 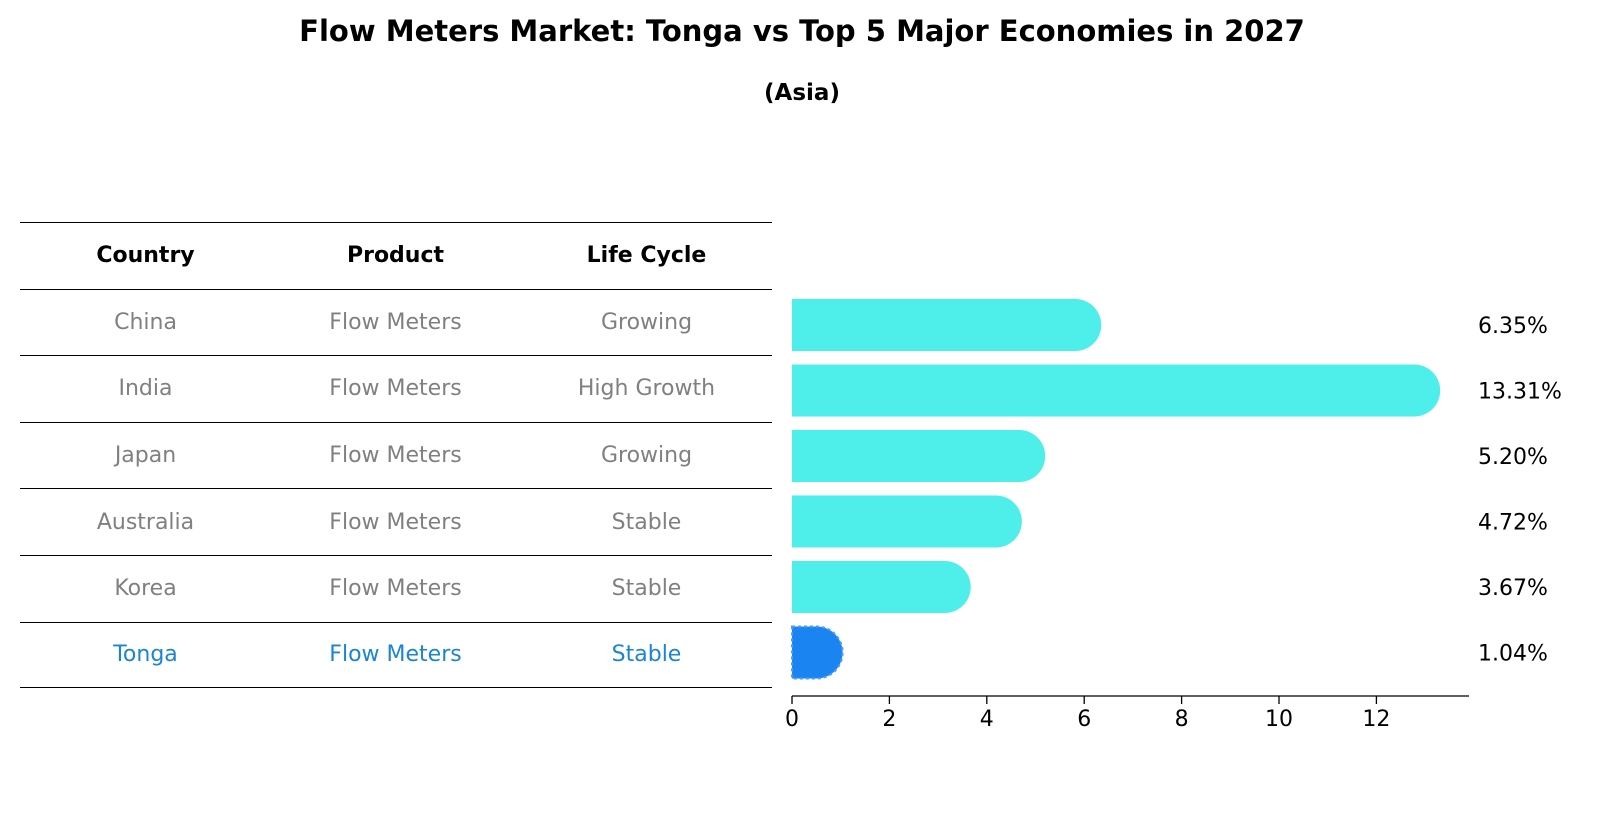 I want to click on table-row: India Flow Meters High Growth, so click(x=396, y=388).